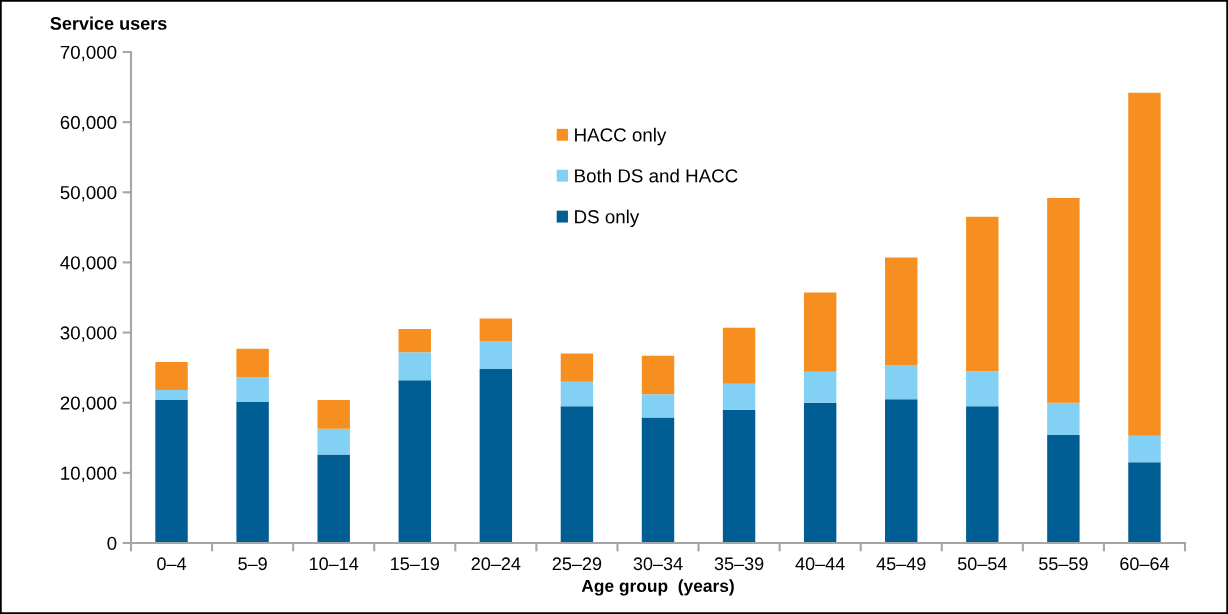 This screenshot has width=1228, height=614. I want to click on x-tick-label: 55–59, so click(1063, 564).